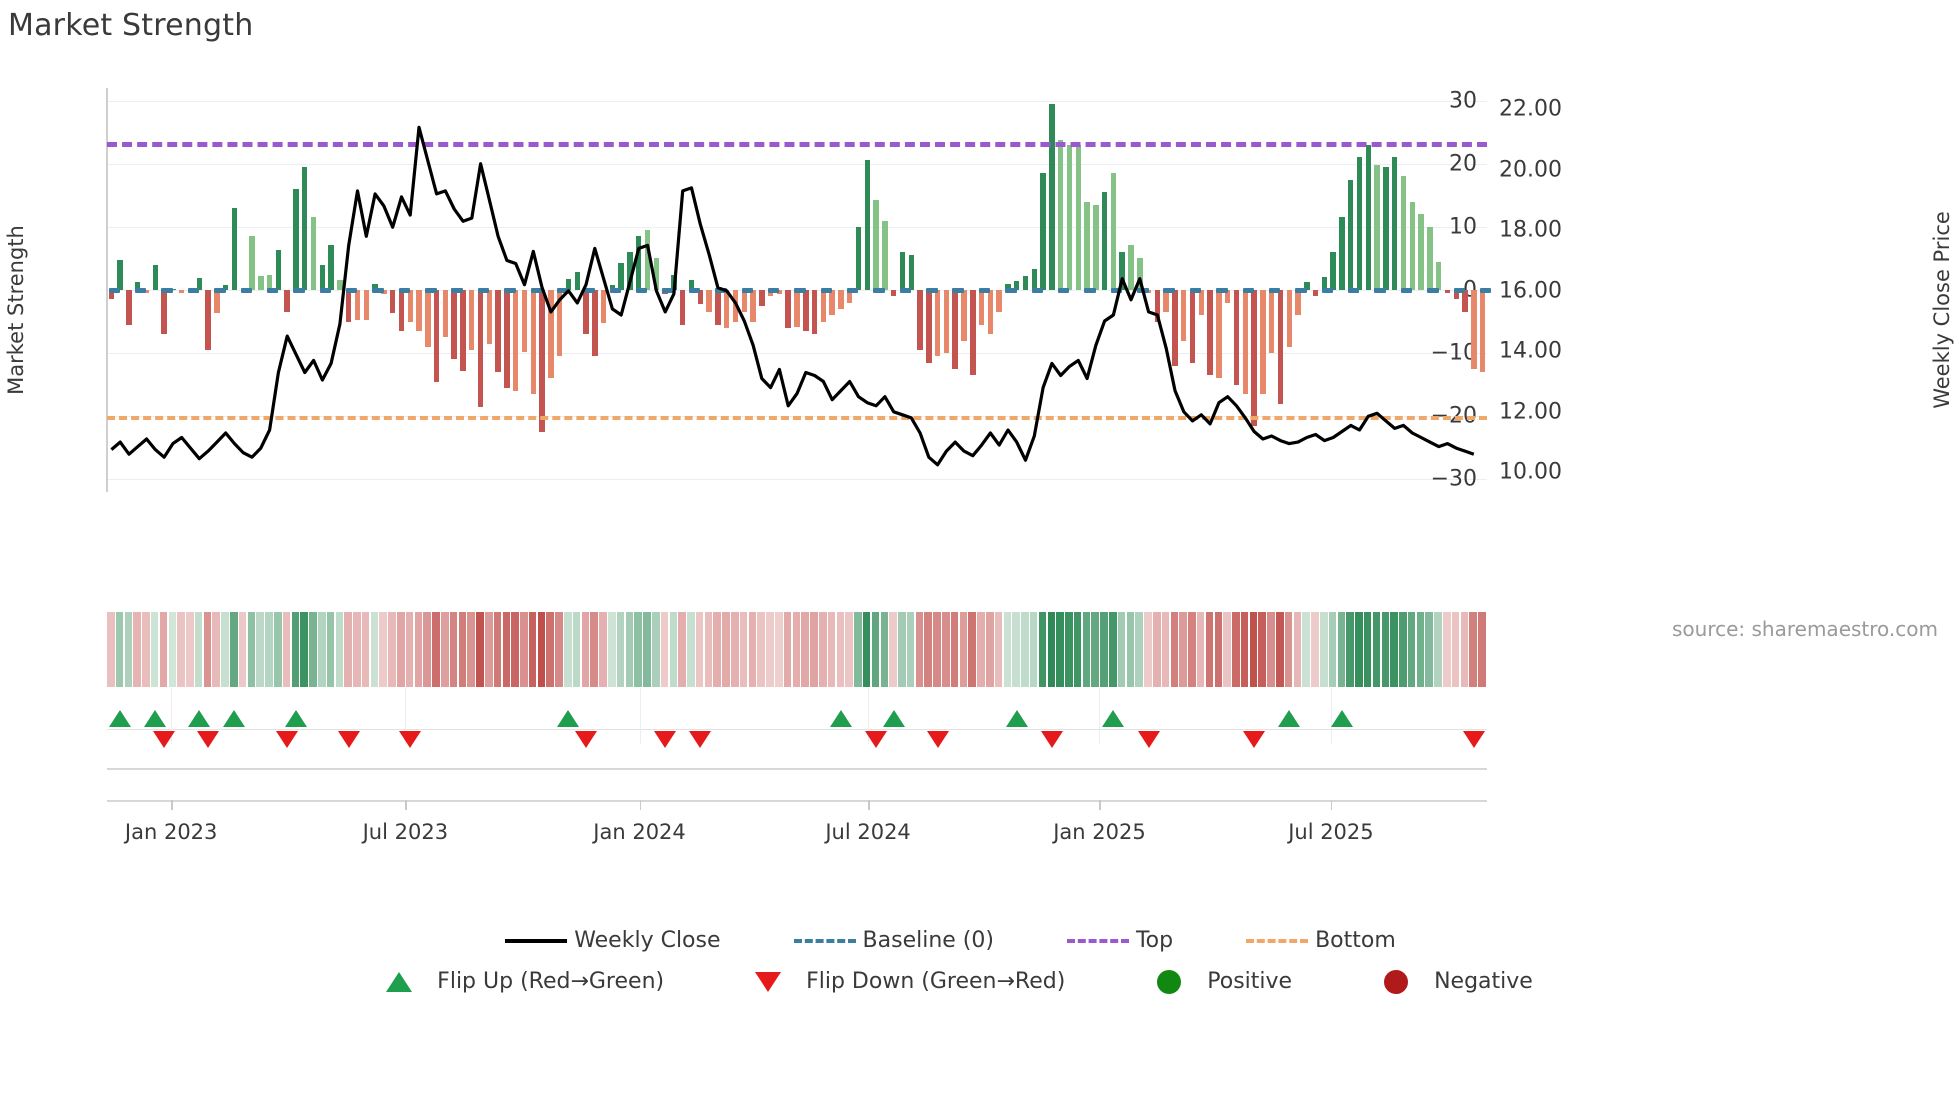 This screenshot has width=1960, height=1102. What do you see at coordinates (797, 101) in the screenshot?
I see `gridline` at bounding box center [797, 101].